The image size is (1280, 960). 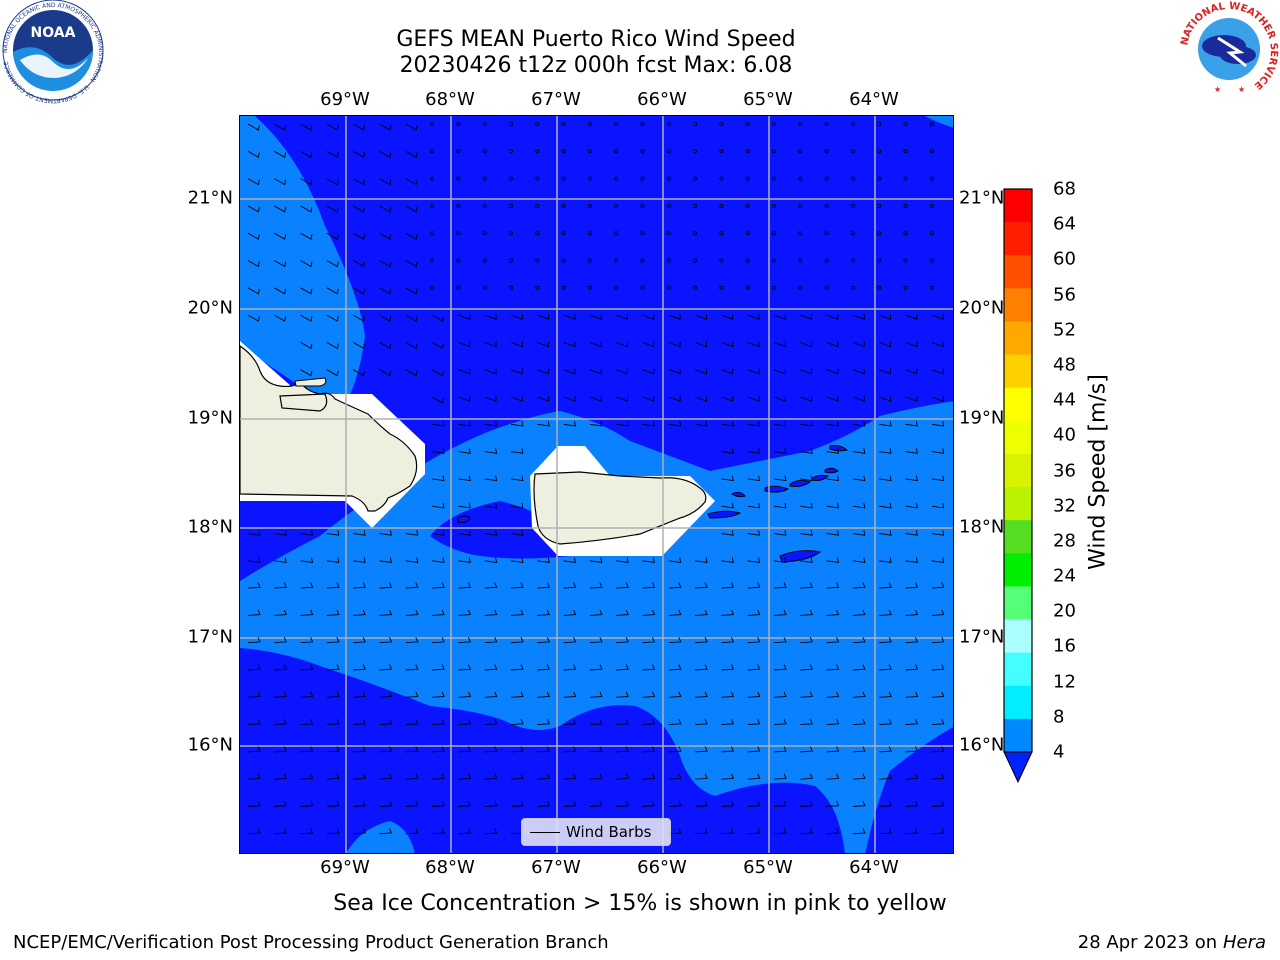 What do you see at coordinates (1064, 576) in the screenshot?
I see `colorbar-tick-label: 24` at bounding box center [1064, 576].